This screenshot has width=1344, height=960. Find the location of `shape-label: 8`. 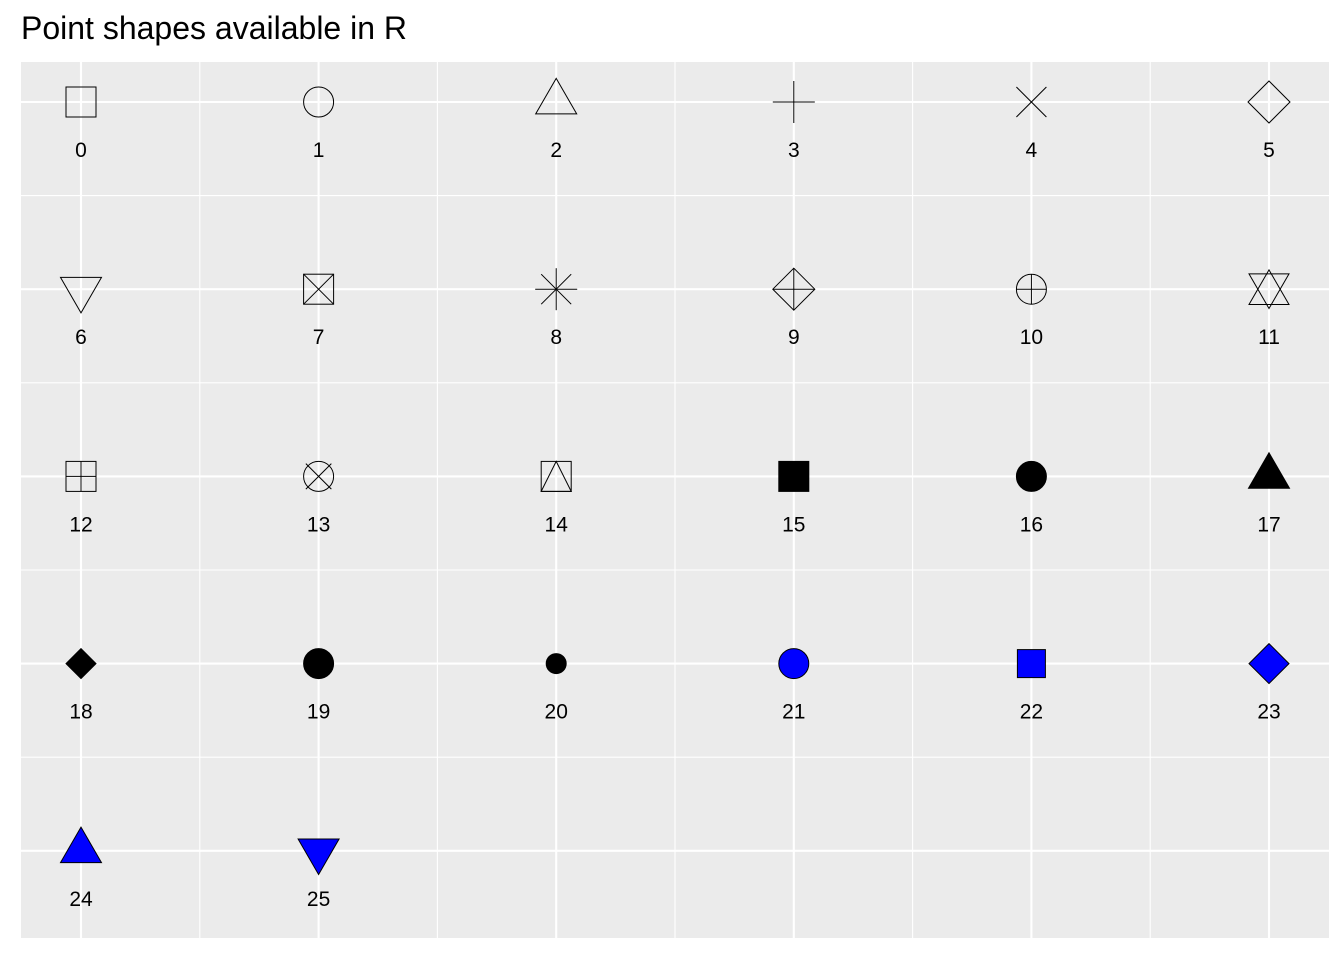

shape-label: 8 is located at coordinates (556, 337).